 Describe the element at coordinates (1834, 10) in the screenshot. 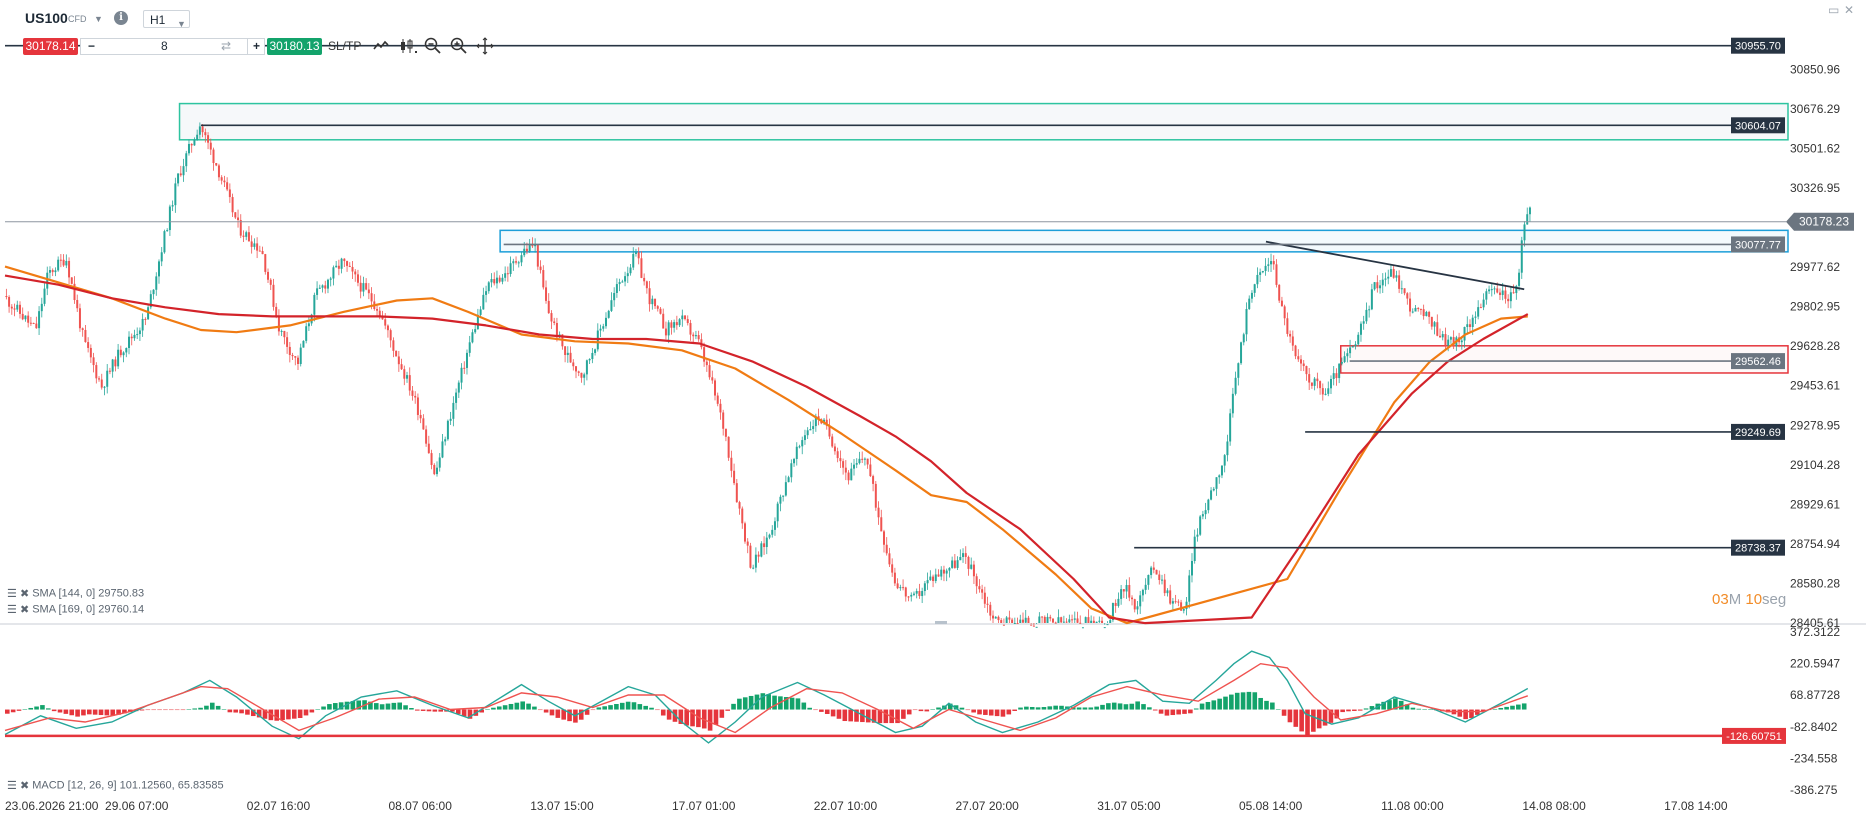

I see `minimize-icon: ▭` at that location.